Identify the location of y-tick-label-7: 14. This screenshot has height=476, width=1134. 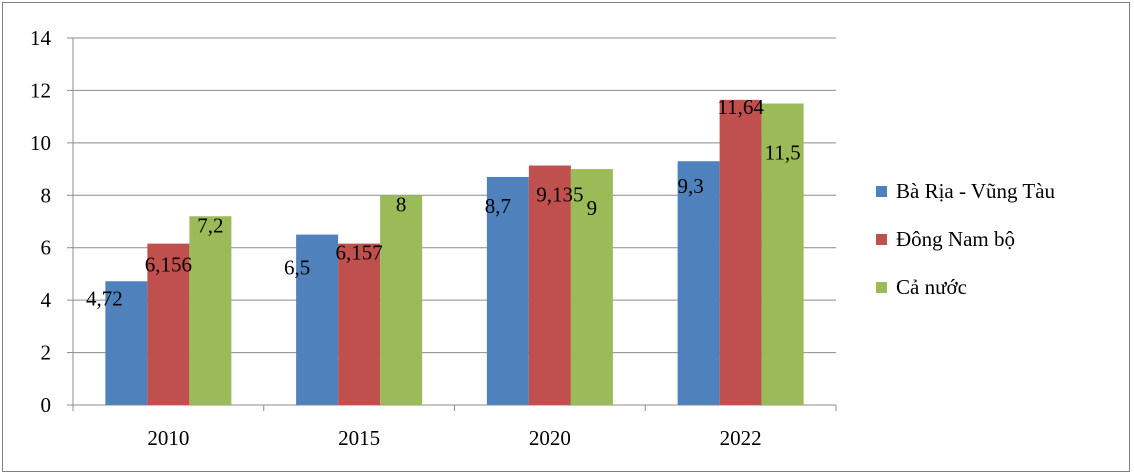
(41, 38).